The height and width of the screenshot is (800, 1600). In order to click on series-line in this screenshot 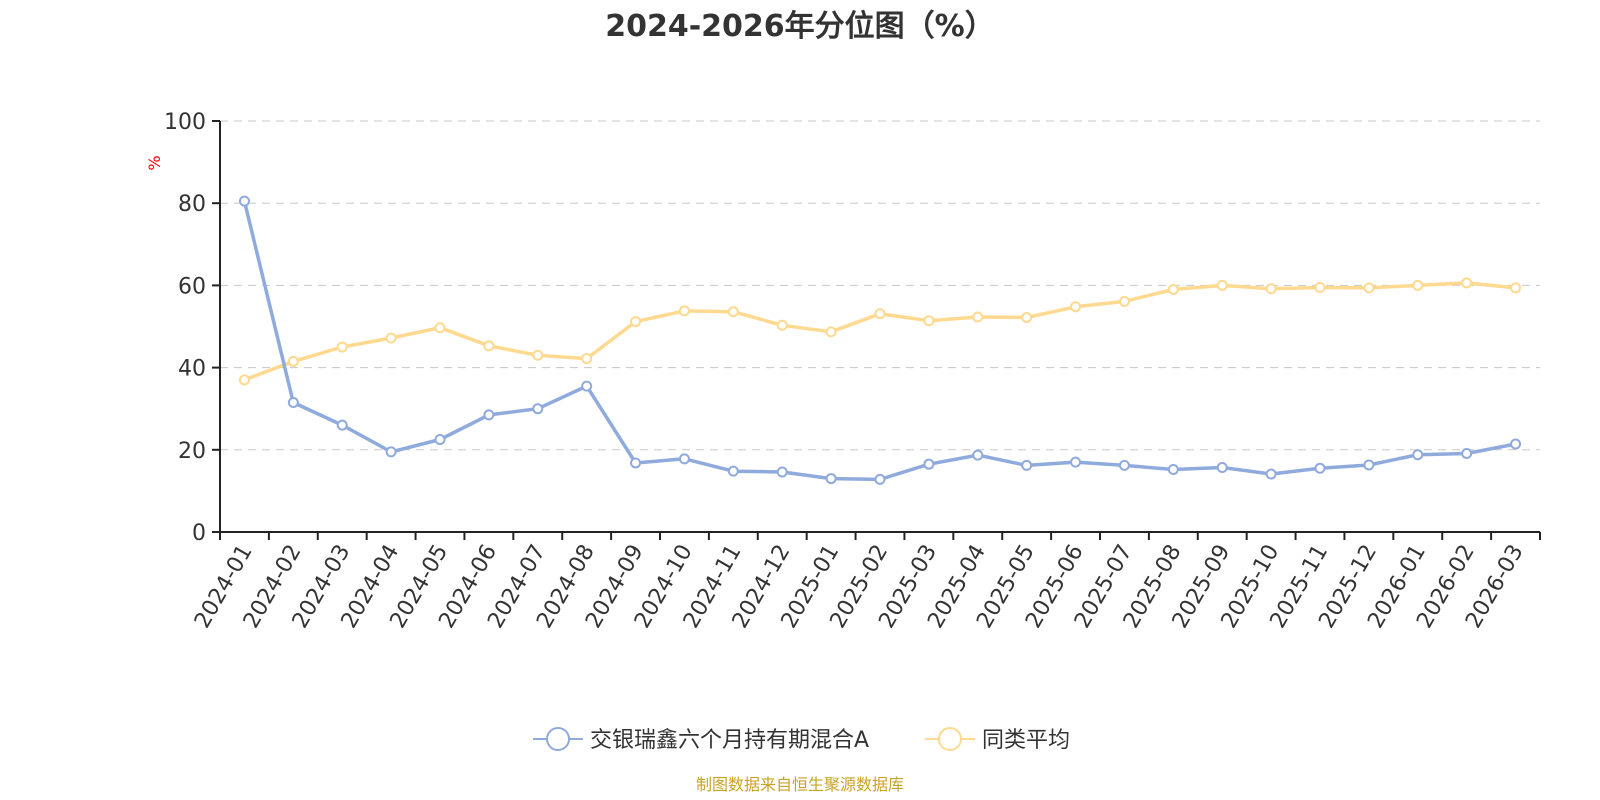, I will do `click(880, 331)`.